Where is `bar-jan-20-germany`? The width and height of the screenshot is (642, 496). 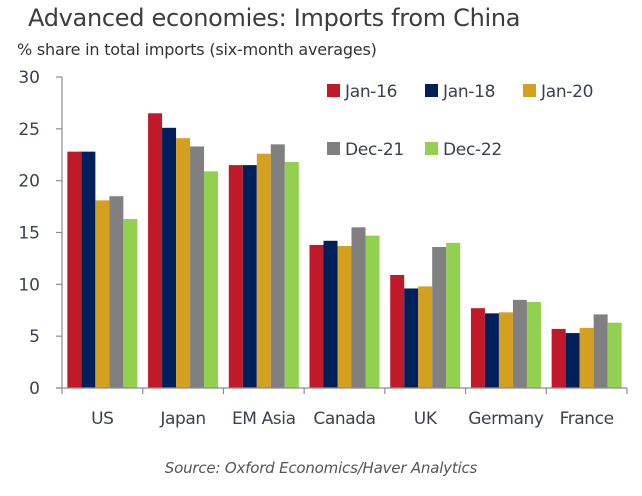
bar-jan-20-germany is located at coordinates (505, 350).